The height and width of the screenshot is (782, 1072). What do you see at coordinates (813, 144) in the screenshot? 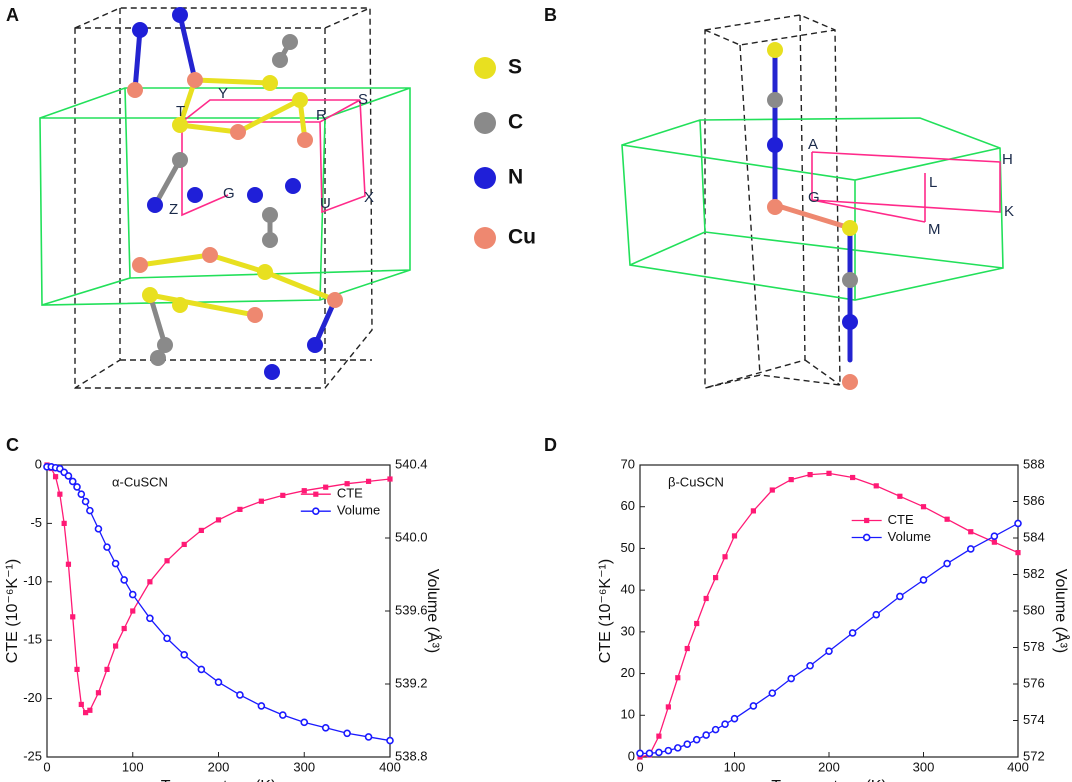
I see `k-point-label: A` at bounding box center [813, 144].